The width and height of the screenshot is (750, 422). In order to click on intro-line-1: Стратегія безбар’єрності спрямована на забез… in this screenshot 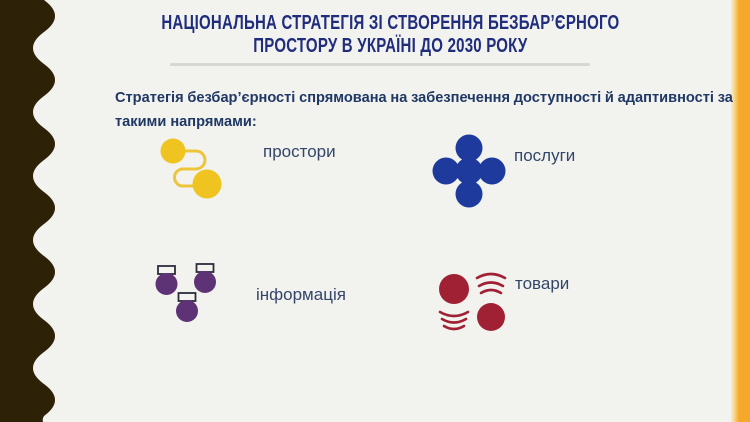, I will do `click(424, 98)`.